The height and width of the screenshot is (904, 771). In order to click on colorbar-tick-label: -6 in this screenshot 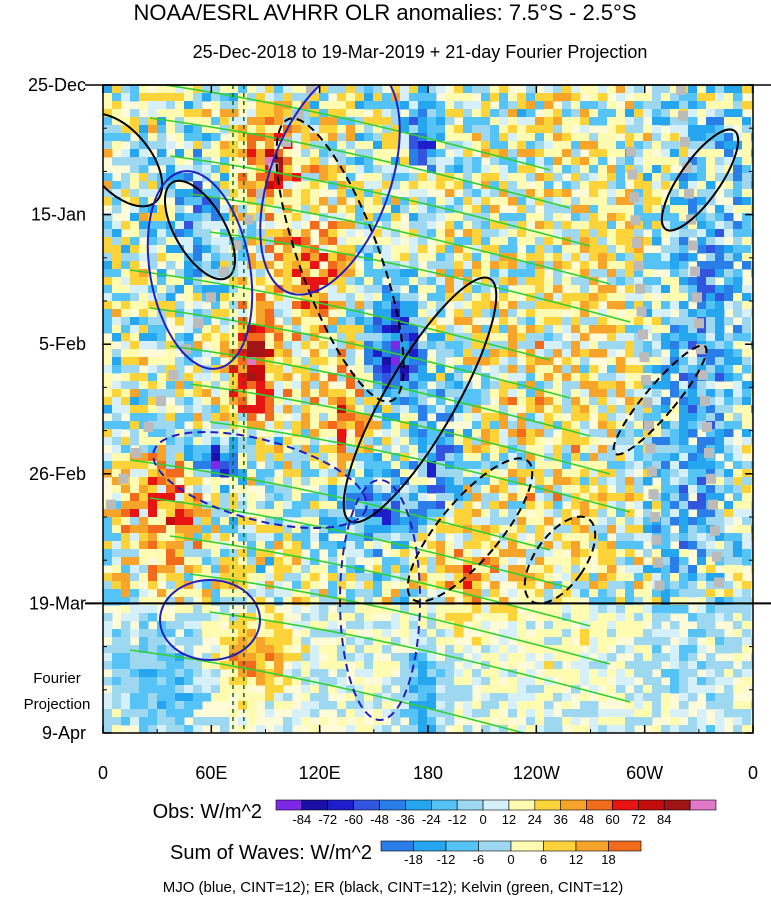, I will do `click(479, 859)`.